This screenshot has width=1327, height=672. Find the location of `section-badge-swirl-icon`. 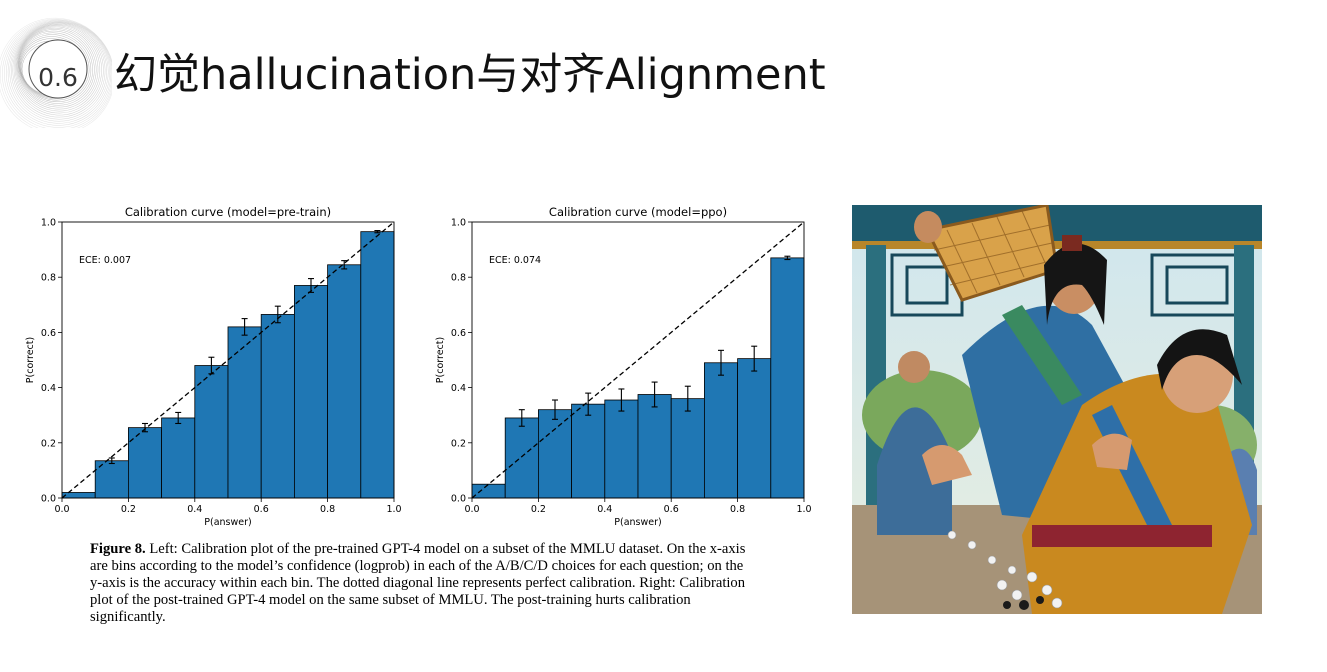

section-badge-swirl-icon is located at coordinates (57, 75).